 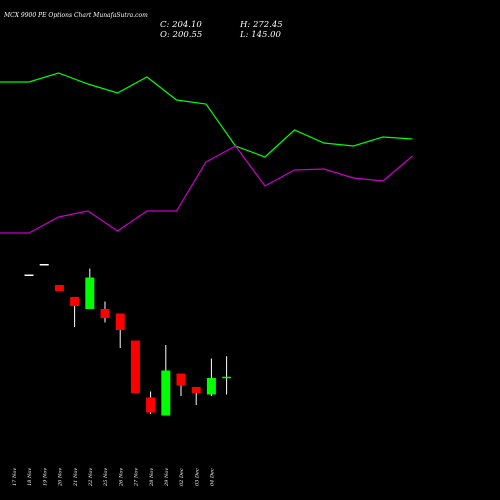 What do you see at coordinates (152, 477) in the screenshot?
I see `x-tick-label: 28 Nov` at bounding box center [152, 477].